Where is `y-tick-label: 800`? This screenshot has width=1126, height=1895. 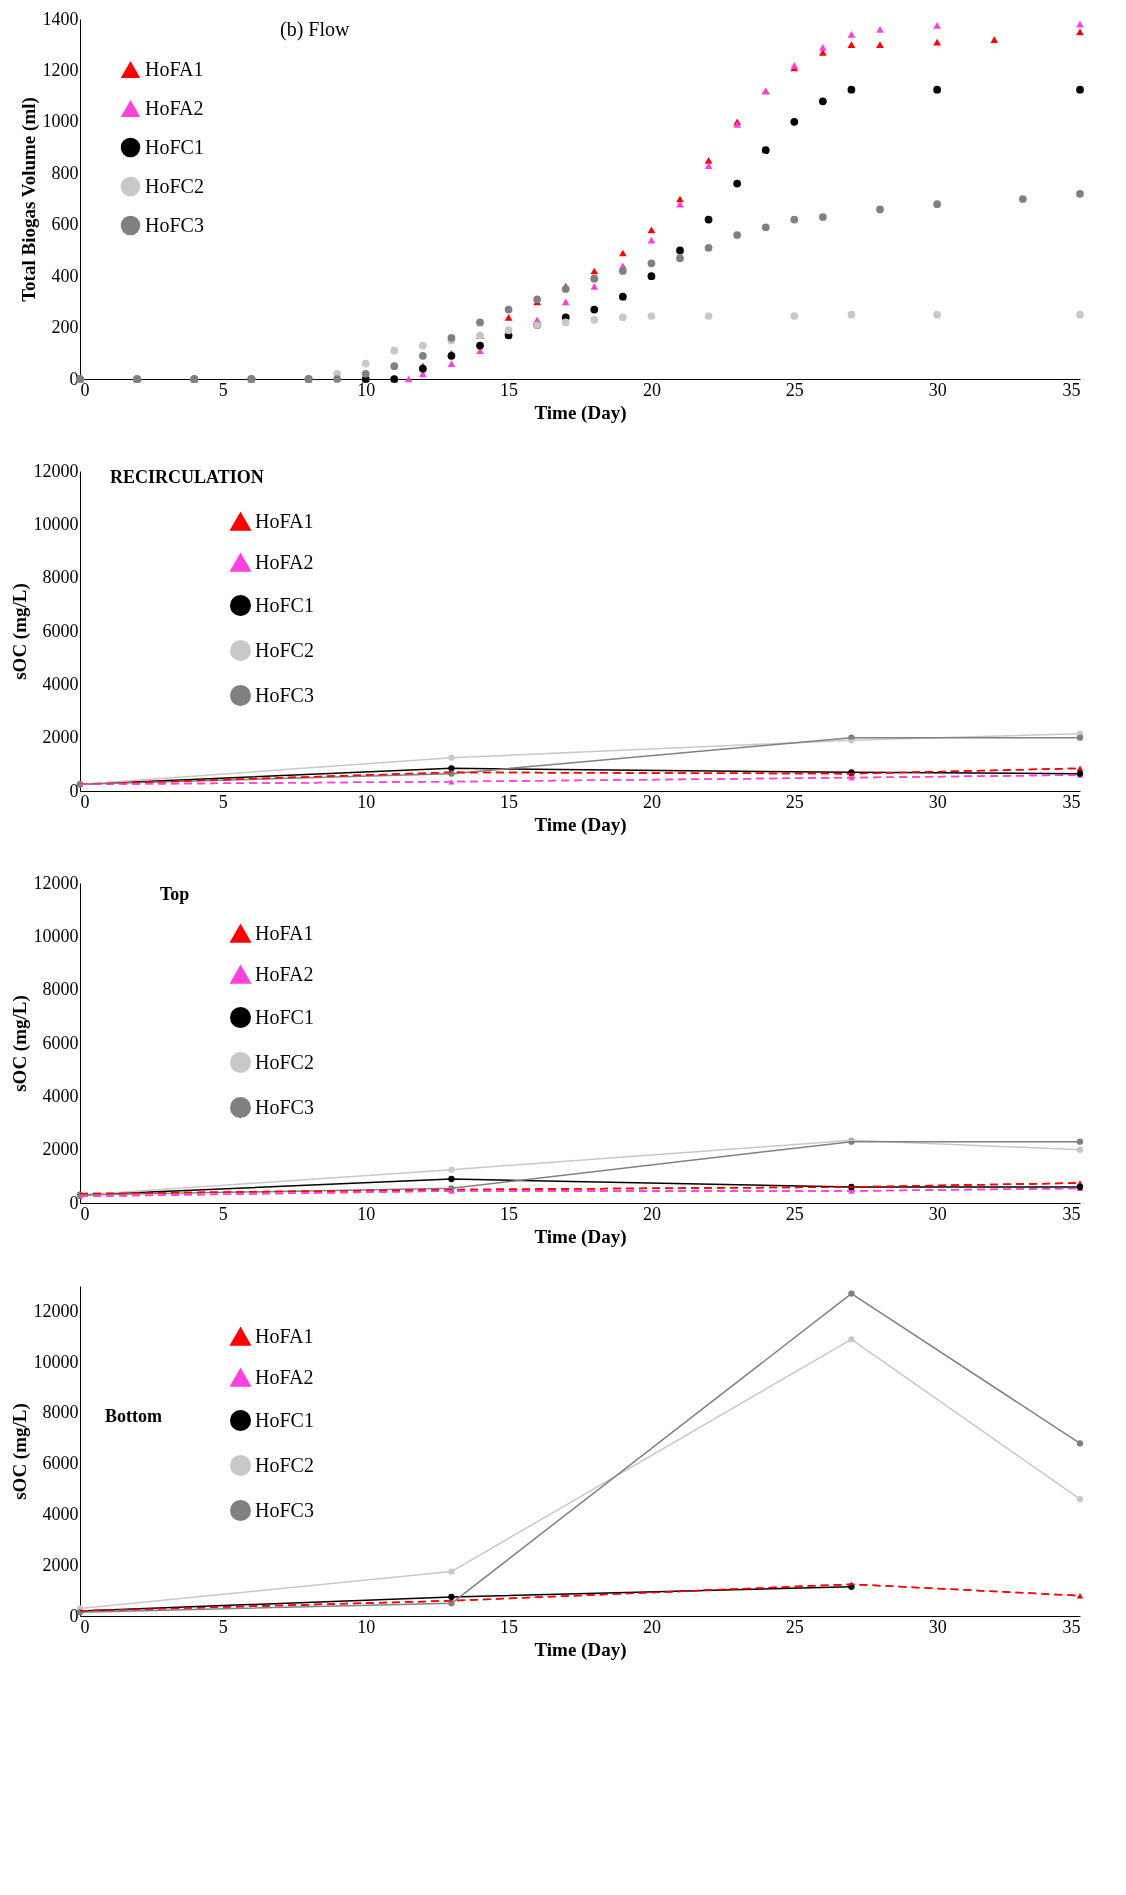 y-tick-label: 800 is located at coordinates (65, 172).